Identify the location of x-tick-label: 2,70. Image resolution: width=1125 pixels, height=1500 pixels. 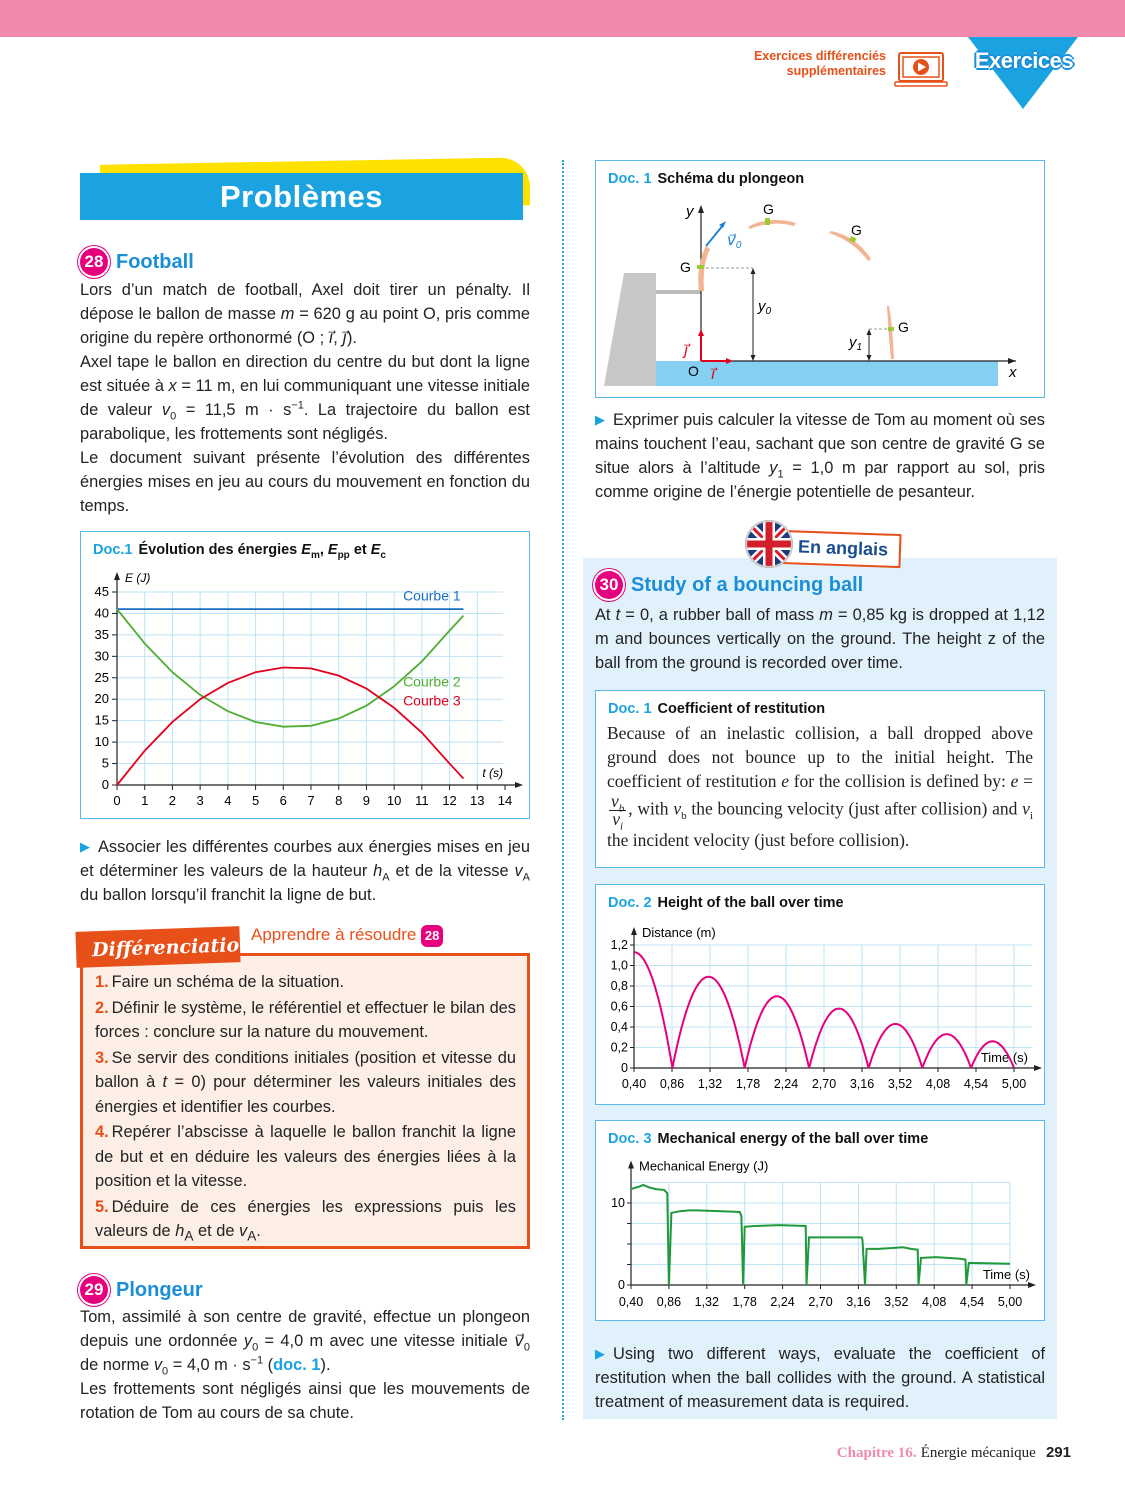
(824, 1084).